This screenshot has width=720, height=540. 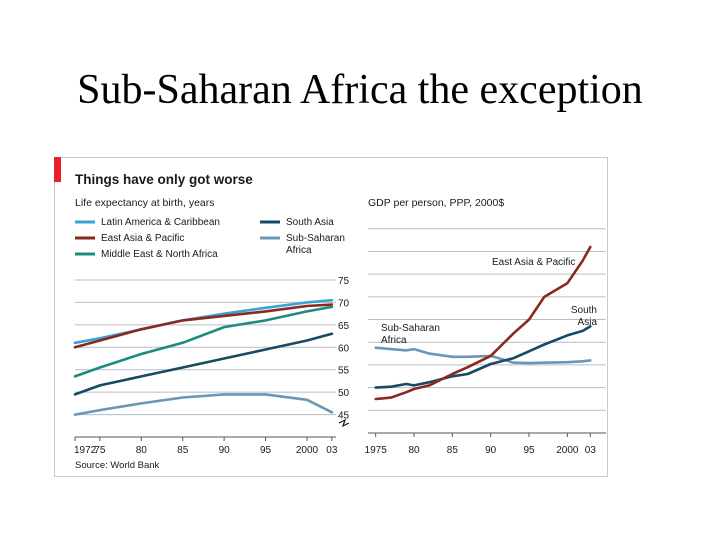 I want to click on left-xtick-1985: 85, so click(x=183, y=450).